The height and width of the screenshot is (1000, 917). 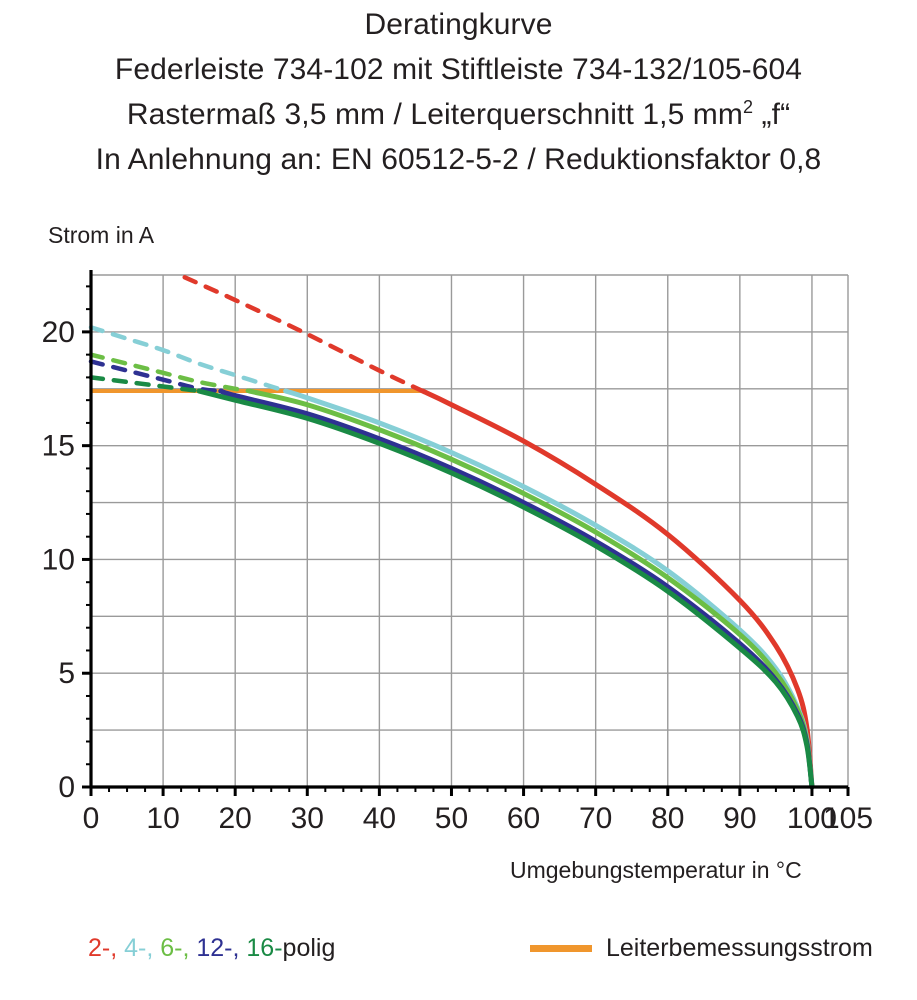 I want to click on legend-series-part-1: 4-,, so click(x=142, y=948).